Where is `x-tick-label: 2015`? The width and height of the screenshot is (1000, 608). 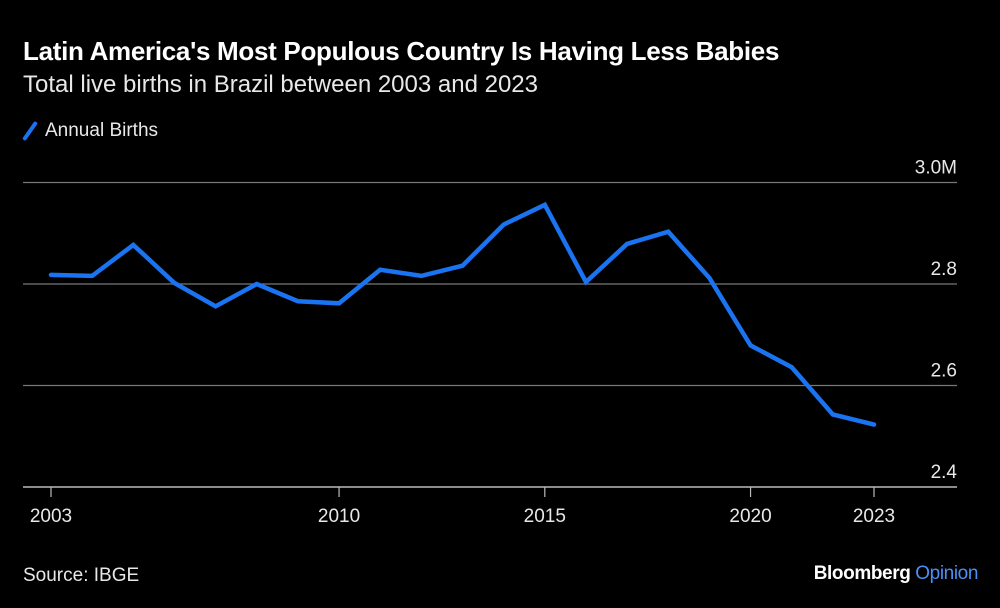 x-tick-label: 2015 is located at coordinates (545, 516).